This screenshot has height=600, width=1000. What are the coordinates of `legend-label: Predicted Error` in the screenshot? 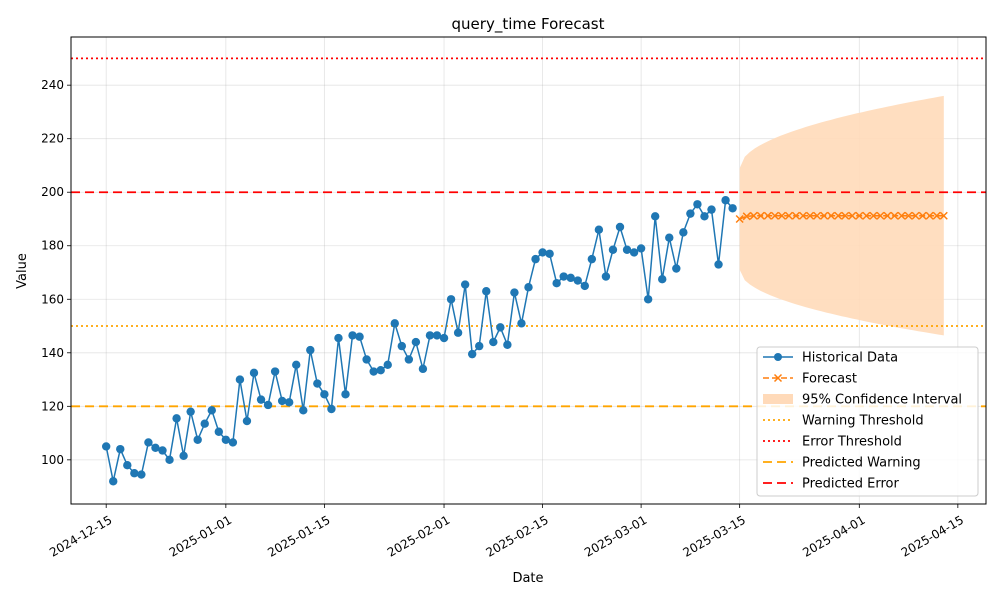 It's located at (851, 484).